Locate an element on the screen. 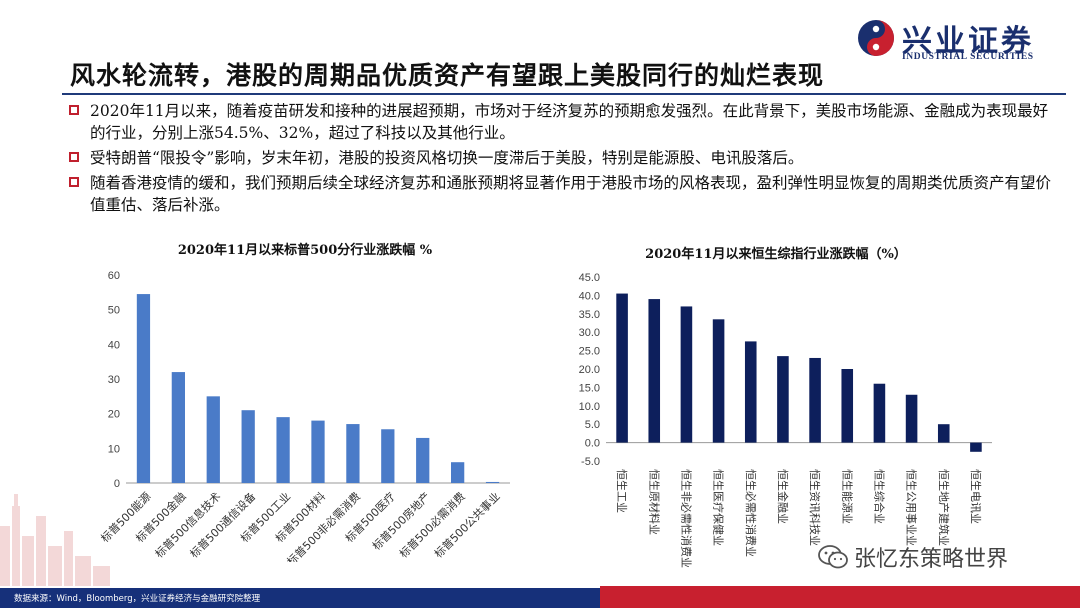 This screenshot has height=608, width=1080. title-divider is located at coordinates (564, 94).